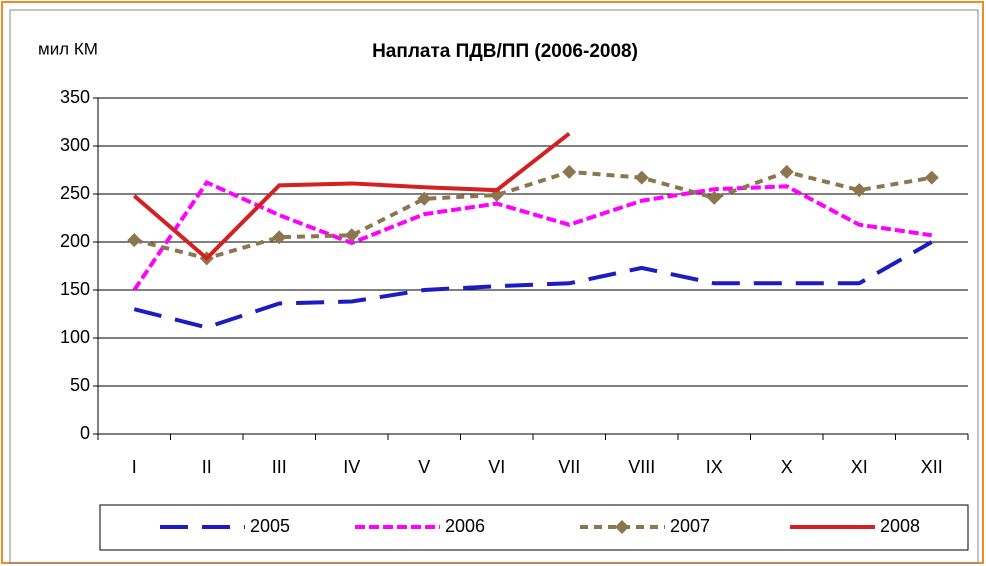 The height and width of the screenshot is (566, 986). I want to click on y-tick-label: 250, so click(75, 193).